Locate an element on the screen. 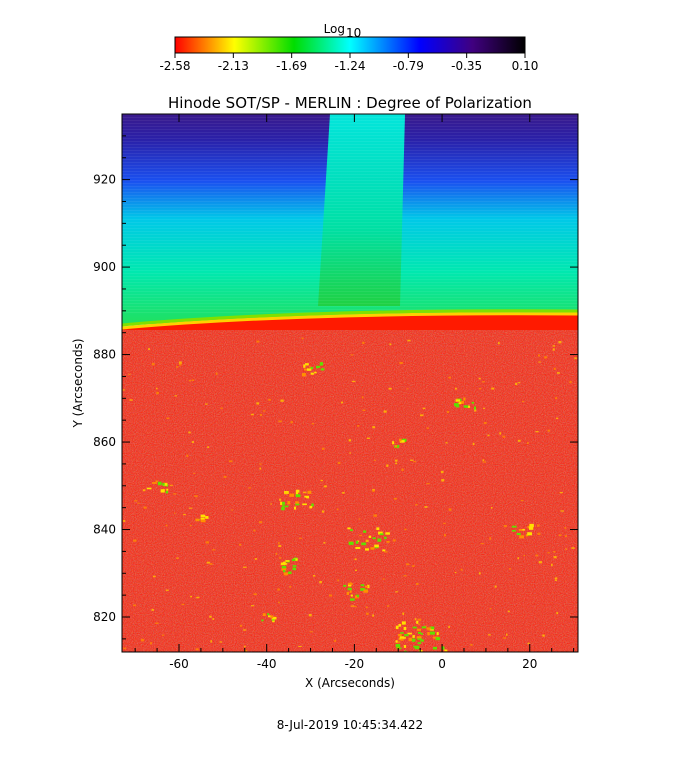 This screenshot has width=700, height=768. y-tick-label: 840 is located at coordinates (104, 530).